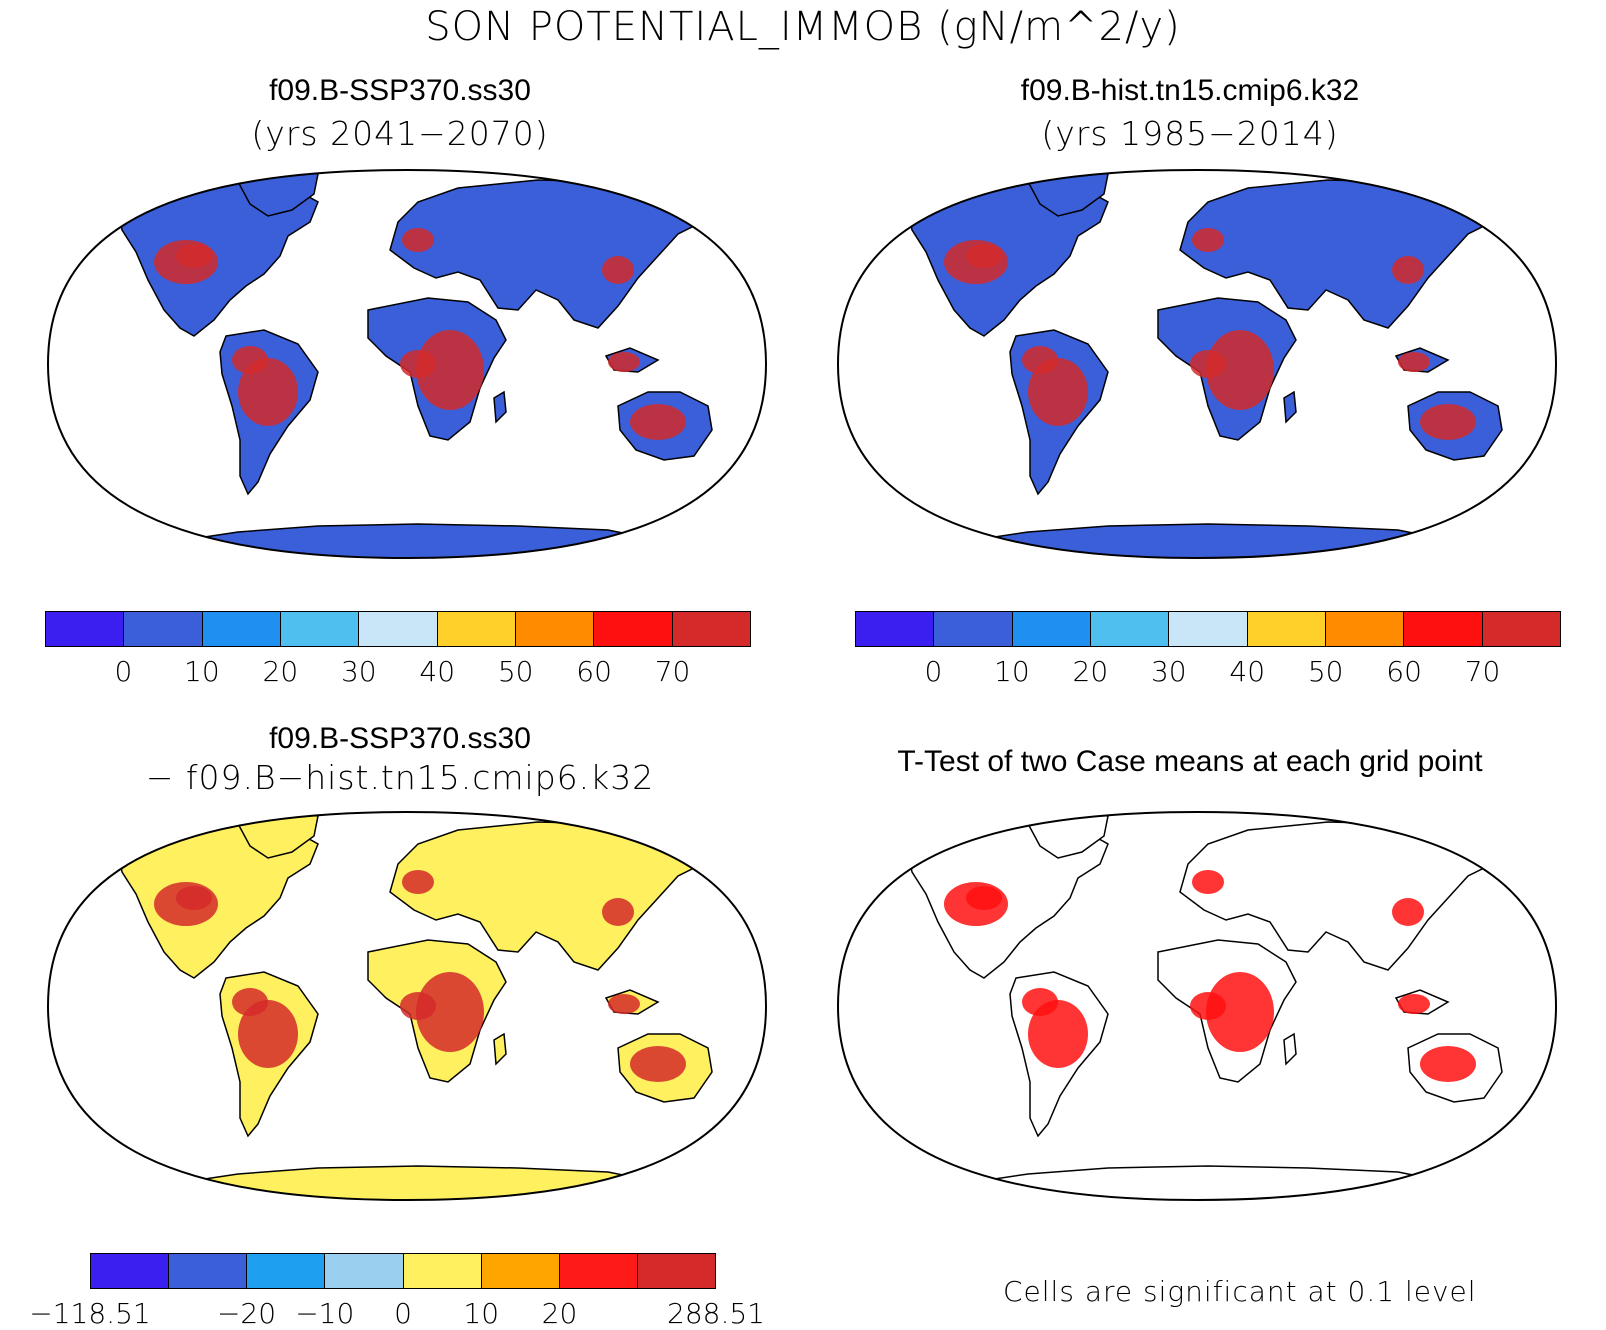 This screenshot has height=1330, width=1606. What do you see at coordinates (1190, 90) in the screenshot?
I see `panel2-title: f09.B-hist.tn15.cmip6.k32` at bounding box center [1190, 90].